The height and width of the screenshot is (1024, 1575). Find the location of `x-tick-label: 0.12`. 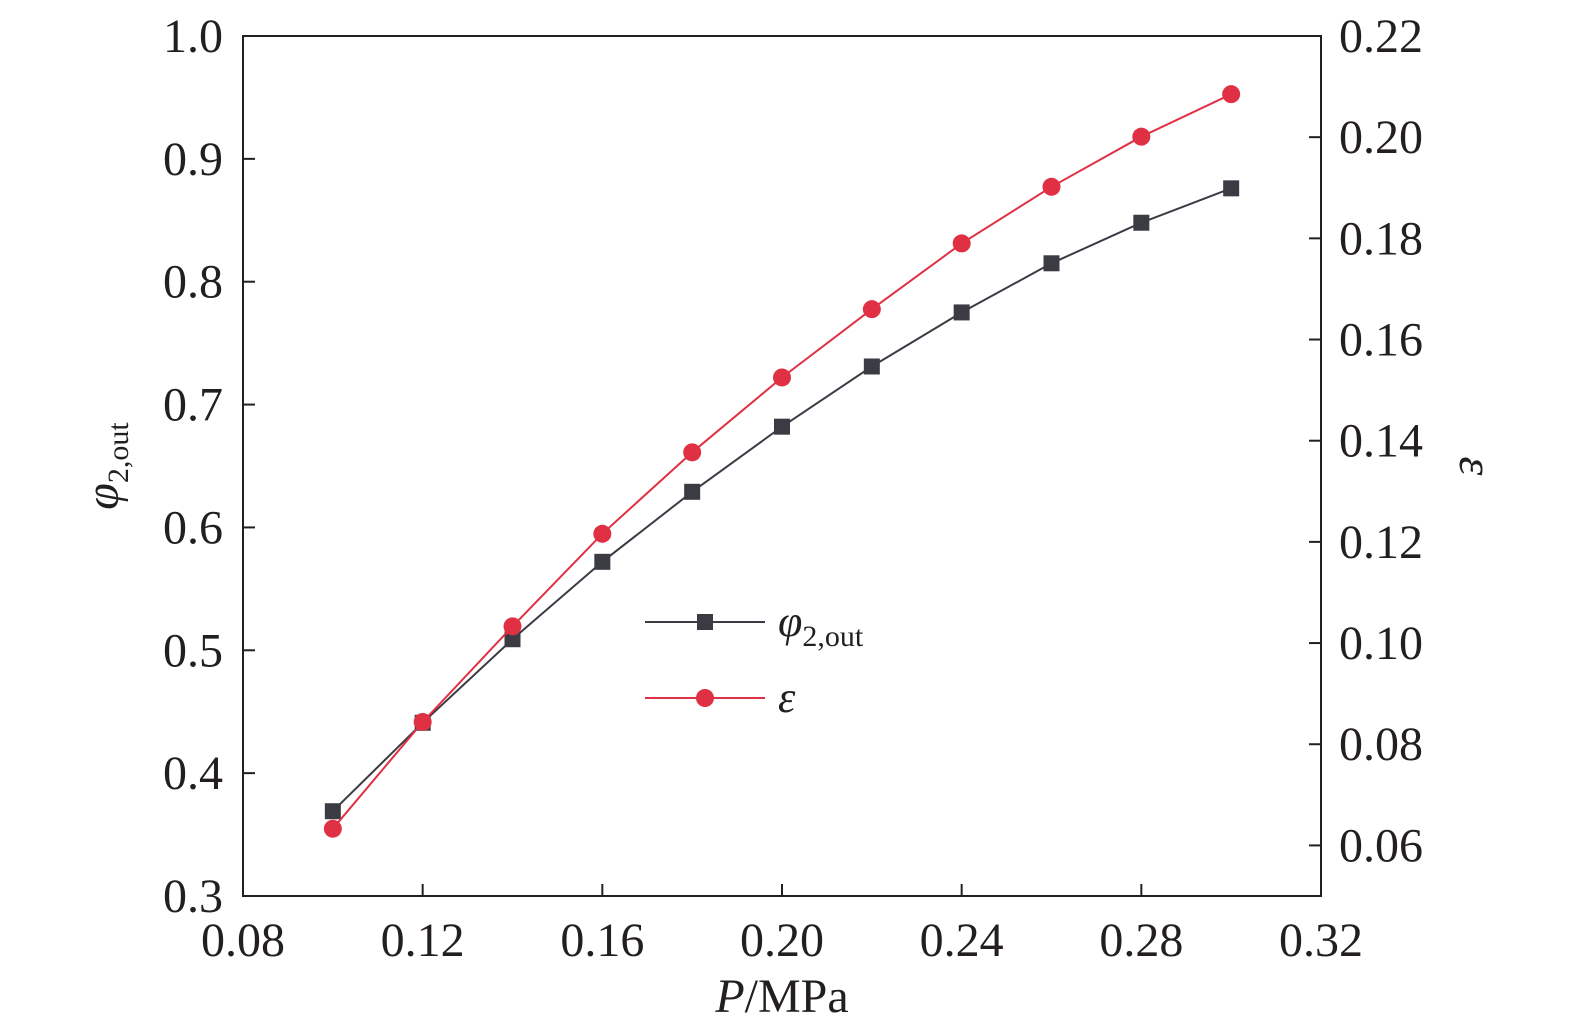

x-tick-label: 0.12 is located at coordinates (423, 940).